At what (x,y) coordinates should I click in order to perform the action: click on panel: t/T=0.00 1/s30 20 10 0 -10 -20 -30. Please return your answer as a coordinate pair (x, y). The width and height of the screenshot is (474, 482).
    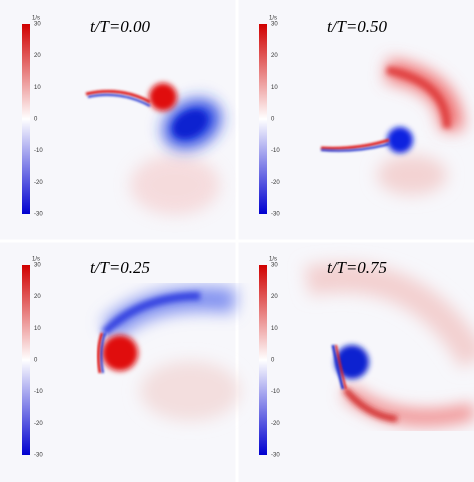
    Looking at the image, I should click on (86, 117).